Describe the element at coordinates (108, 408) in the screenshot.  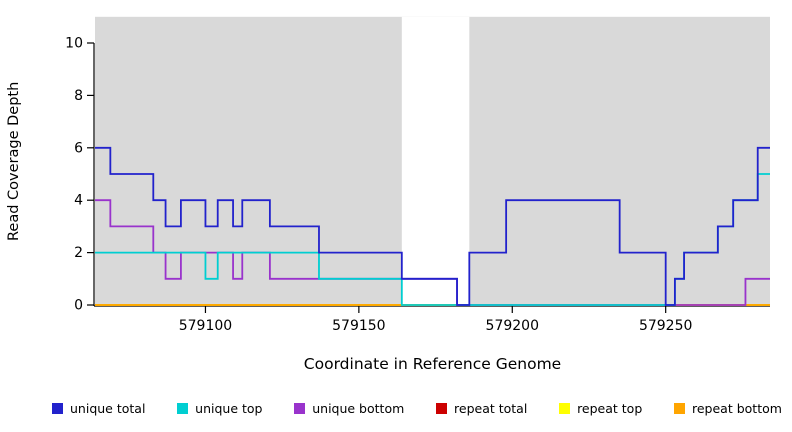
I see `legend-label: unique total` at that location.